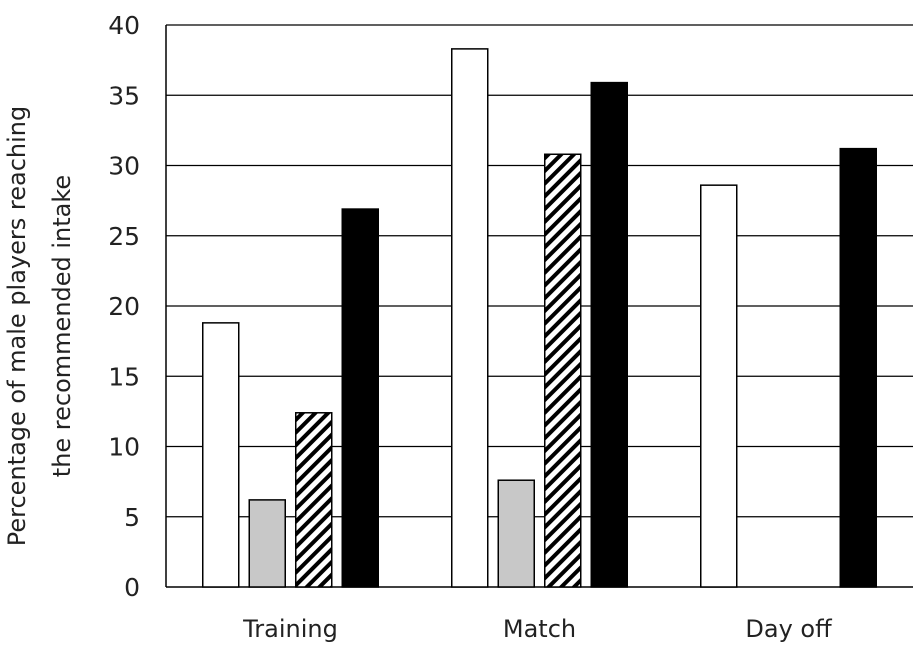 The height and width of the screenshot is (649, 913). What do you see at coordinates (124, 166) in the screenshot?
I see `y-tick-label: 30` at bounding box center [124, 166].